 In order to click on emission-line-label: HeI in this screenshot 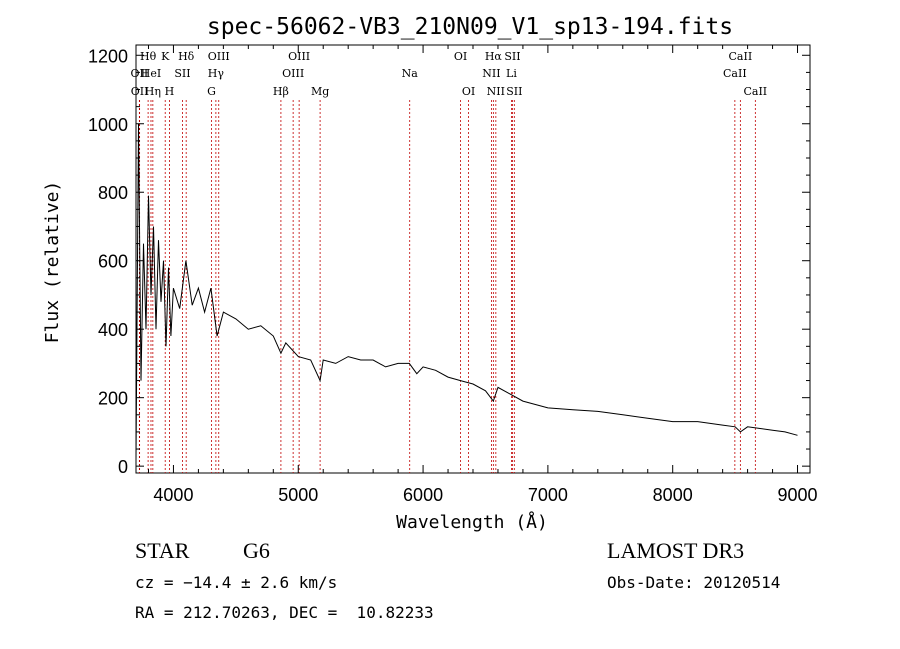, I will do `click(151, 73)`.